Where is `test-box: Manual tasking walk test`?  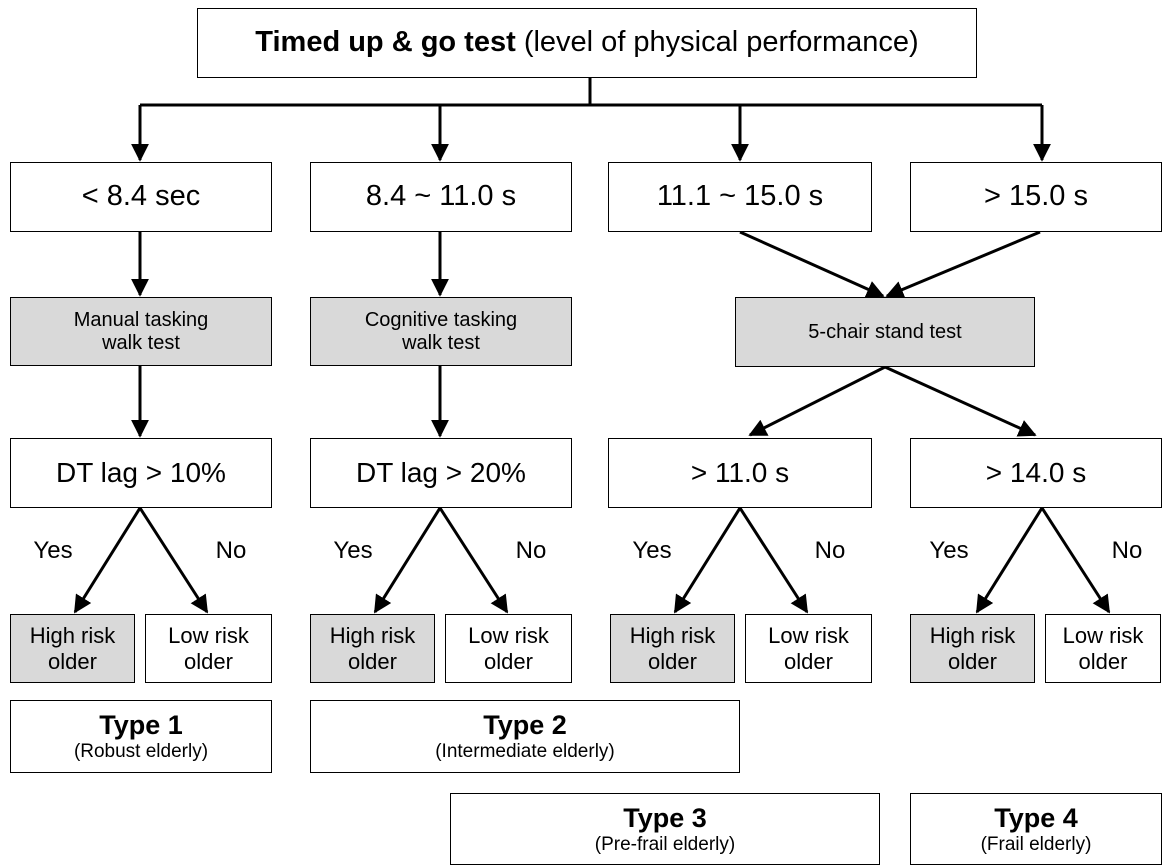 test-box: Manual tasking walk test is located at coordinates (141, 331).